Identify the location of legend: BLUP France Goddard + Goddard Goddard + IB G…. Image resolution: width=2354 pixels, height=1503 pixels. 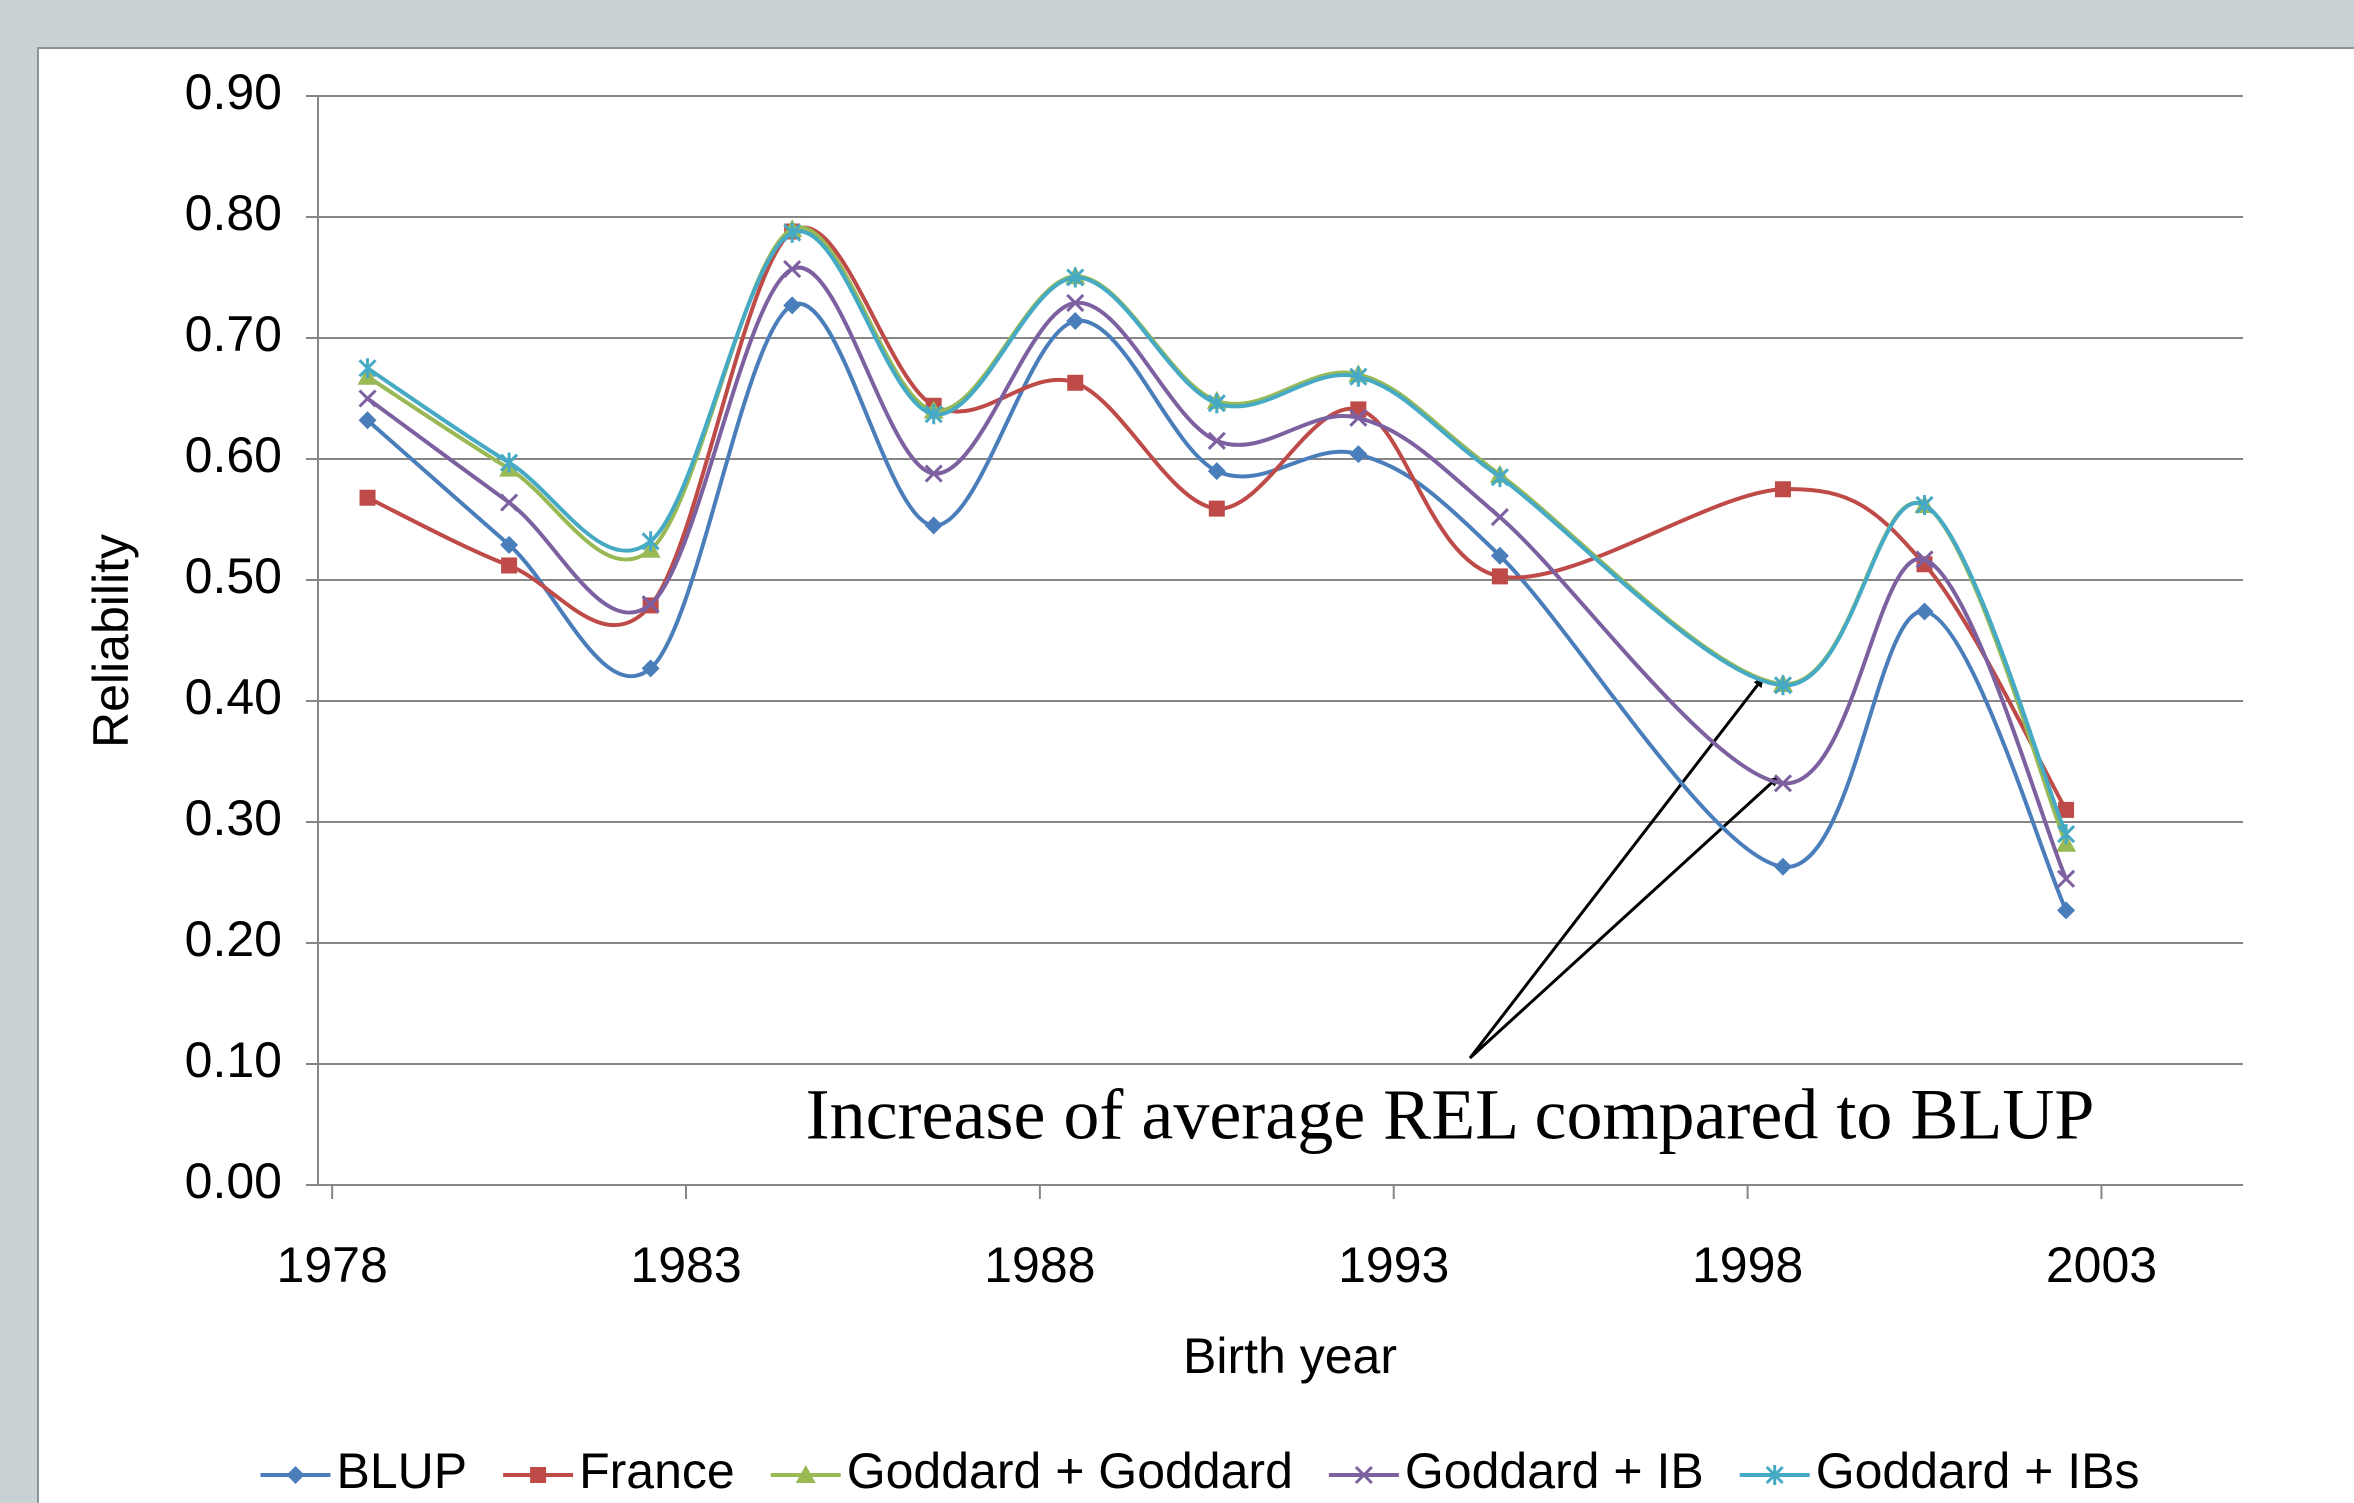
(1200, 1471).